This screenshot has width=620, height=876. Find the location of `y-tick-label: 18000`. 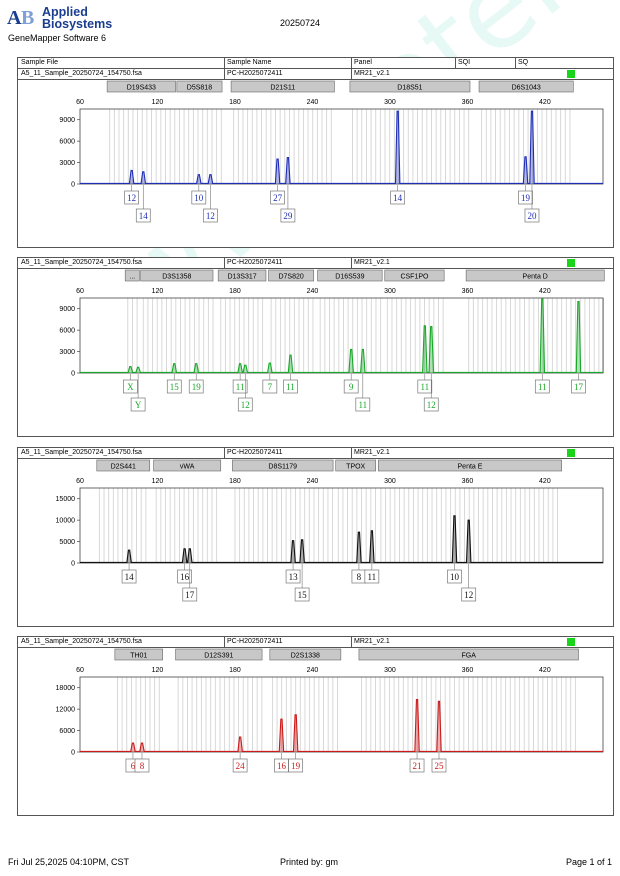

y-tick-label: 18000 is located at coordinates (66, 688).